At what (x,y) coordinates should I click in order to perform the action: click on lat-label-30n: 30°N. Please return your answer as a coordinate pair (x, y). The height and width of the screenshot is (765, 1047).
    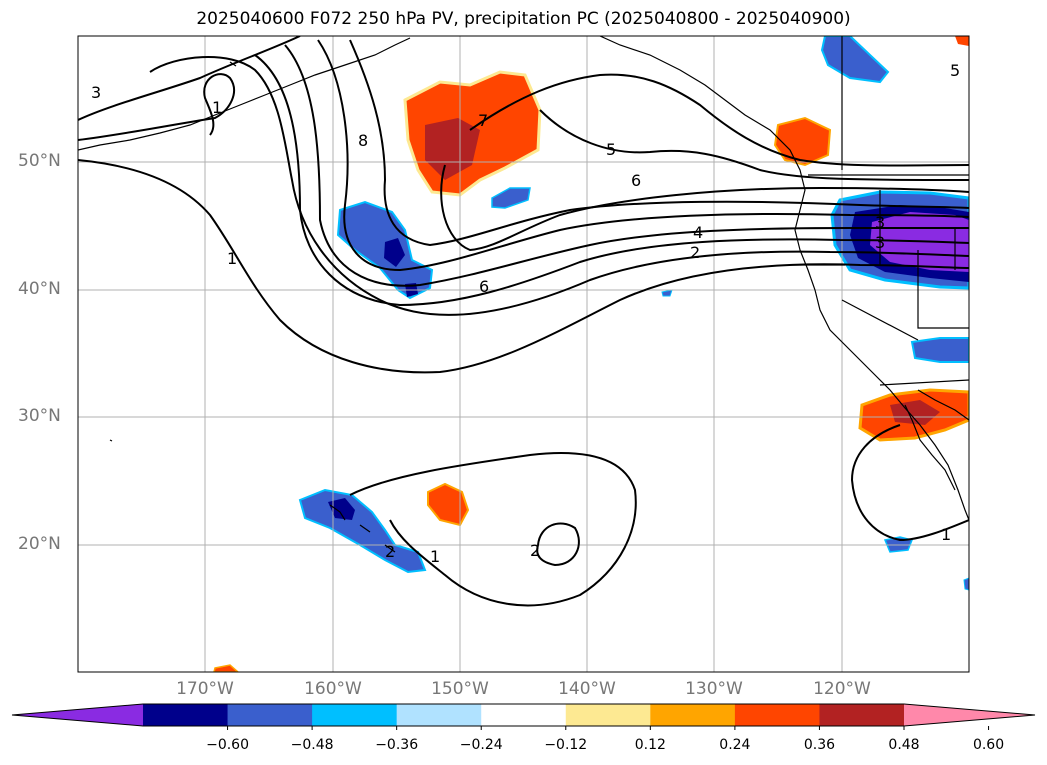
    Looking at the image, I should click on (39, 416).